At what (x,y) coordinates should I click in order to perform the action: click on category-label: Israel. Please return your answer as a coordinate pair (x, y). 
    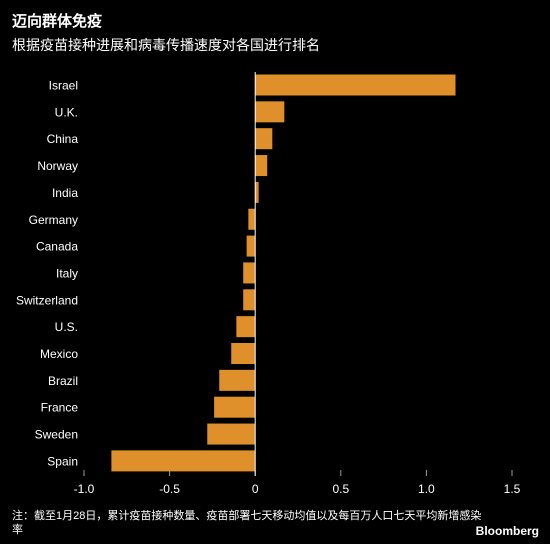
    Looking at the image, I should click on (63, 86).